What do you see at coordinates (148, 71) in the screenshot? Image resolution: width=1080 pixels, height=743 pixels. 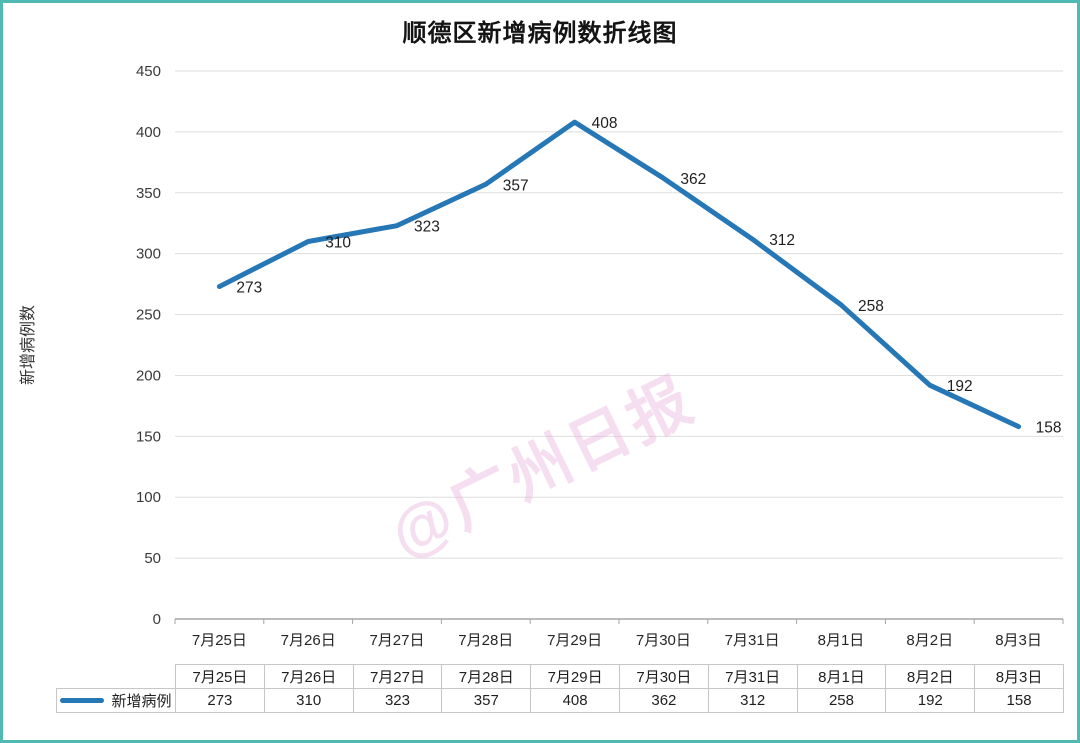 I see `y-tick-label: 450` at bounding box center [148, 71].